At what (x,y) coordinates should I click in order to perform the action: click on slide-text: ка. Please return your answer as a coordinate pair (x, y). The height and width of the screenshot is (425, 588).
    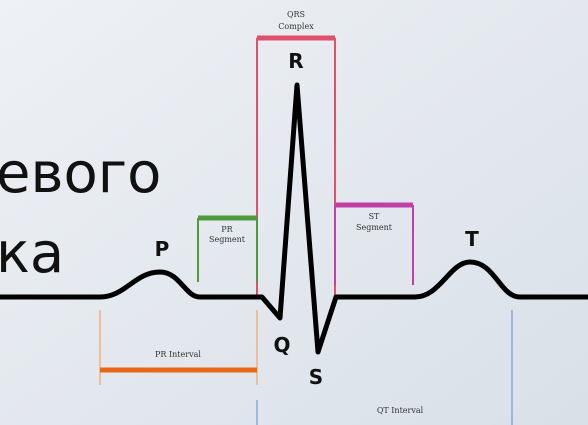
    Looking at the image, I should click on (32, 253).